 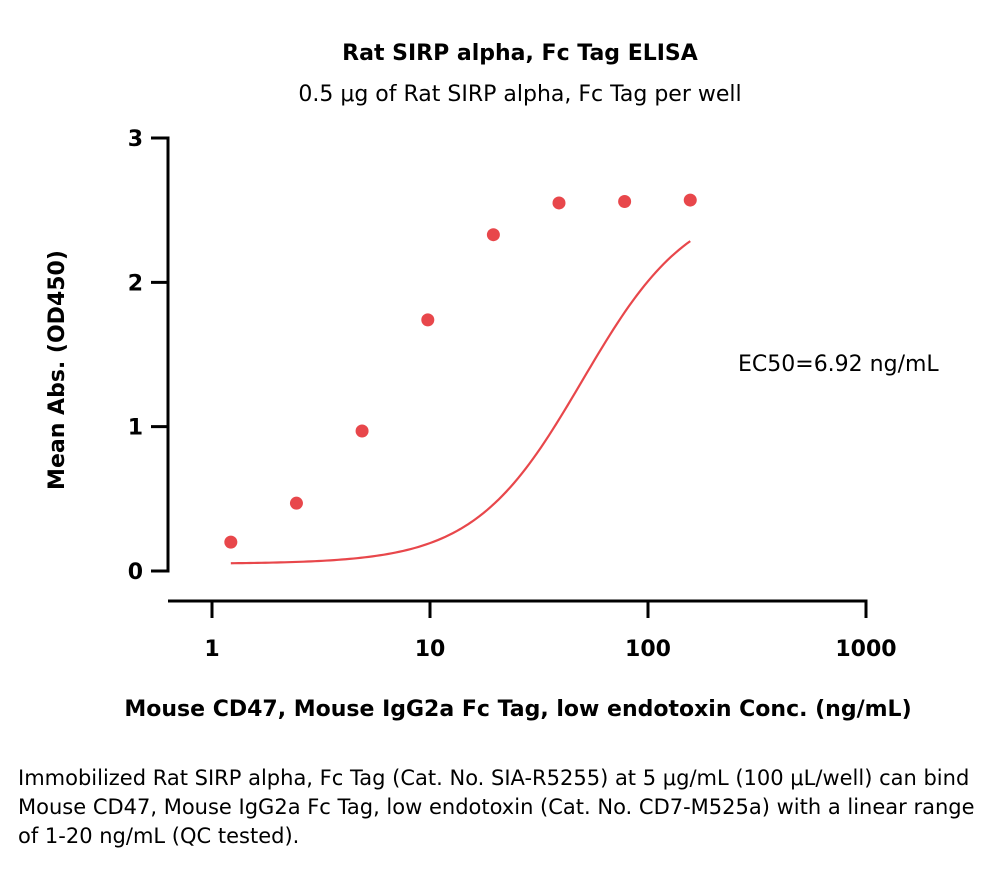 What do you see at coordinates (211, 649) in the screenshot?
I see `x-tick-label: 1` at bounding box center [211, 649].